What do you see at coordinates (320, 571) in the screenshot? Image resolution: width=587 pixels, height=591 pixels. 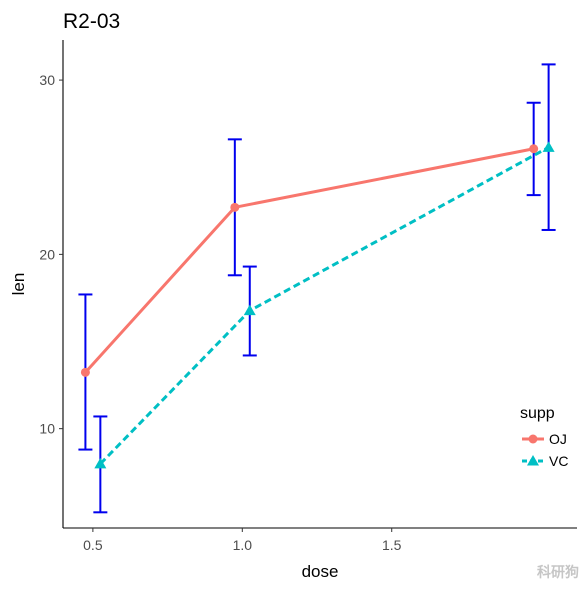 I see `x-axis-label: dose` at bounding box center [320, 571].